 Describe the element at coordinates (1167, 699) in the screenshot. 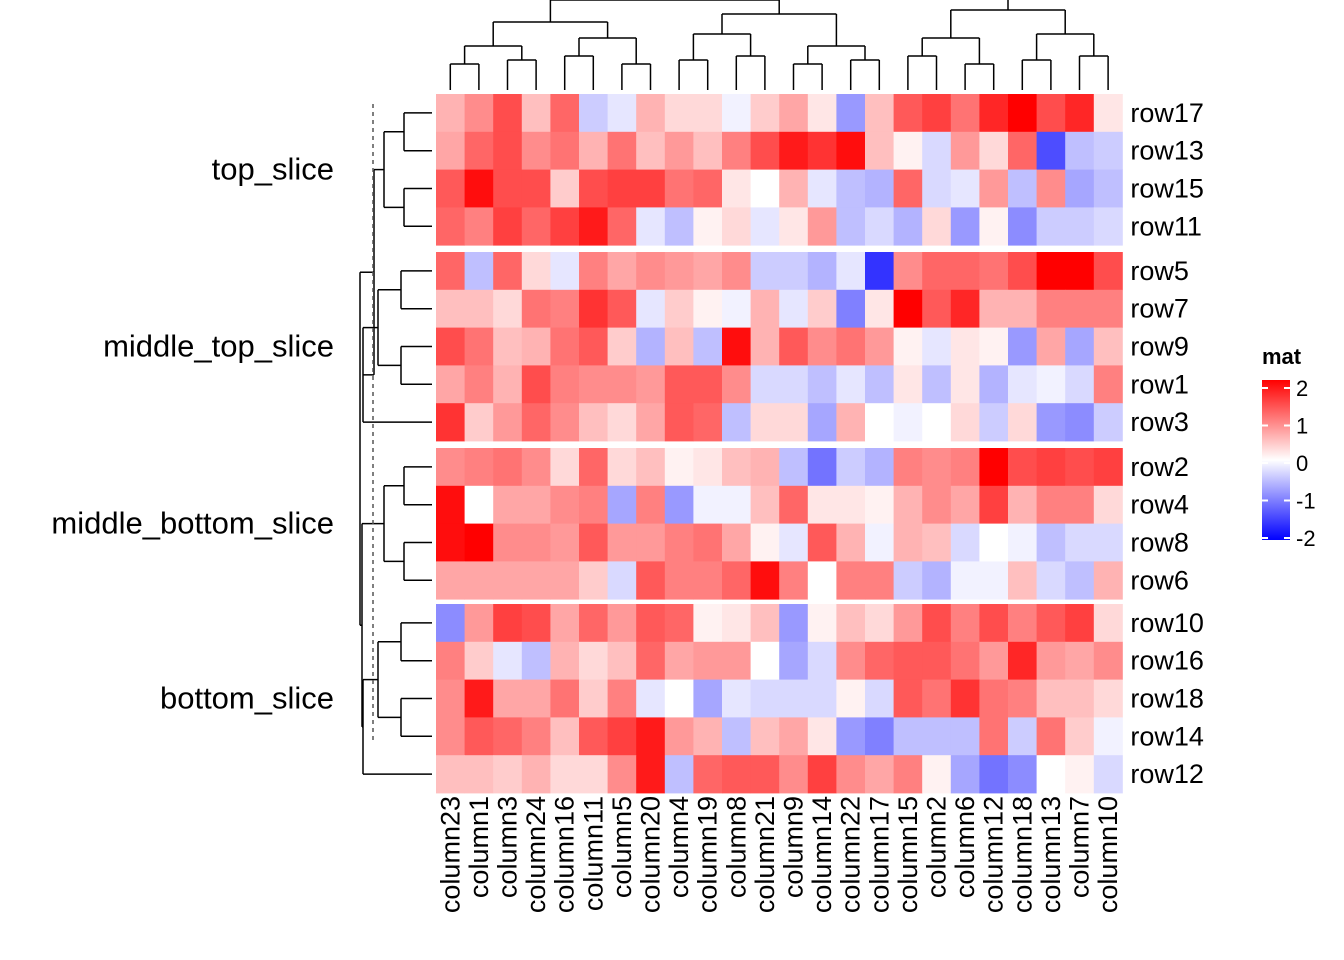

I see `row-label: row18` at that location.